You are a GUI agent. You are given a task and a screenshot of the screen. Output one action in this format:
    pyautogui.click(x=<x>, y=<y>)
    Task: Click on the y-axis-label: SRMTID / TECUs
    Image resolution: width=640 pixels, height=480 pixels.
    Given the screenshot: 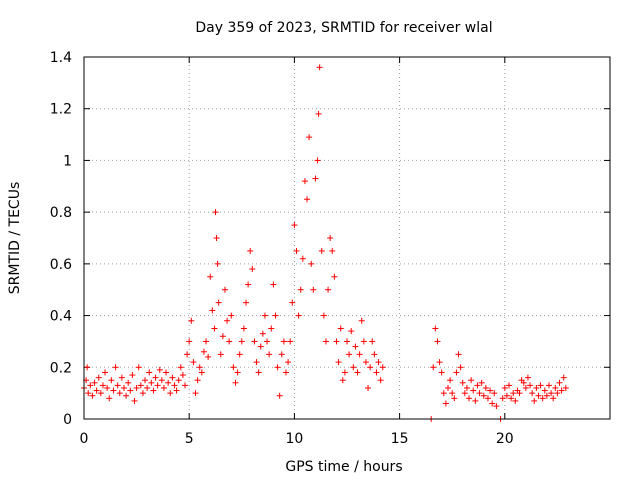 What is the action you would take?
    pyautogui.click(x=15, y=238)
    